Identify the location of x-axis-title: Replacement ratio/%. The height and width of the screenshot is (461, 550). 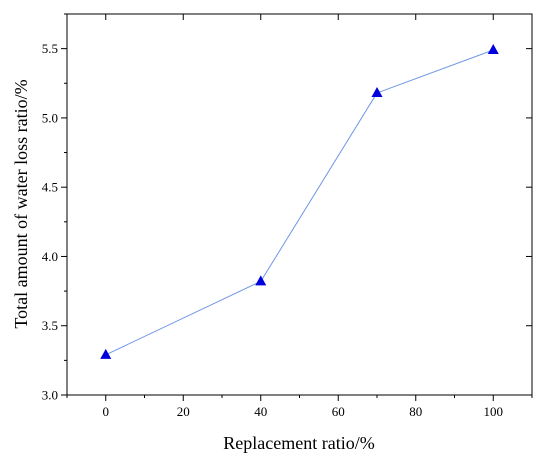
(298, 443).